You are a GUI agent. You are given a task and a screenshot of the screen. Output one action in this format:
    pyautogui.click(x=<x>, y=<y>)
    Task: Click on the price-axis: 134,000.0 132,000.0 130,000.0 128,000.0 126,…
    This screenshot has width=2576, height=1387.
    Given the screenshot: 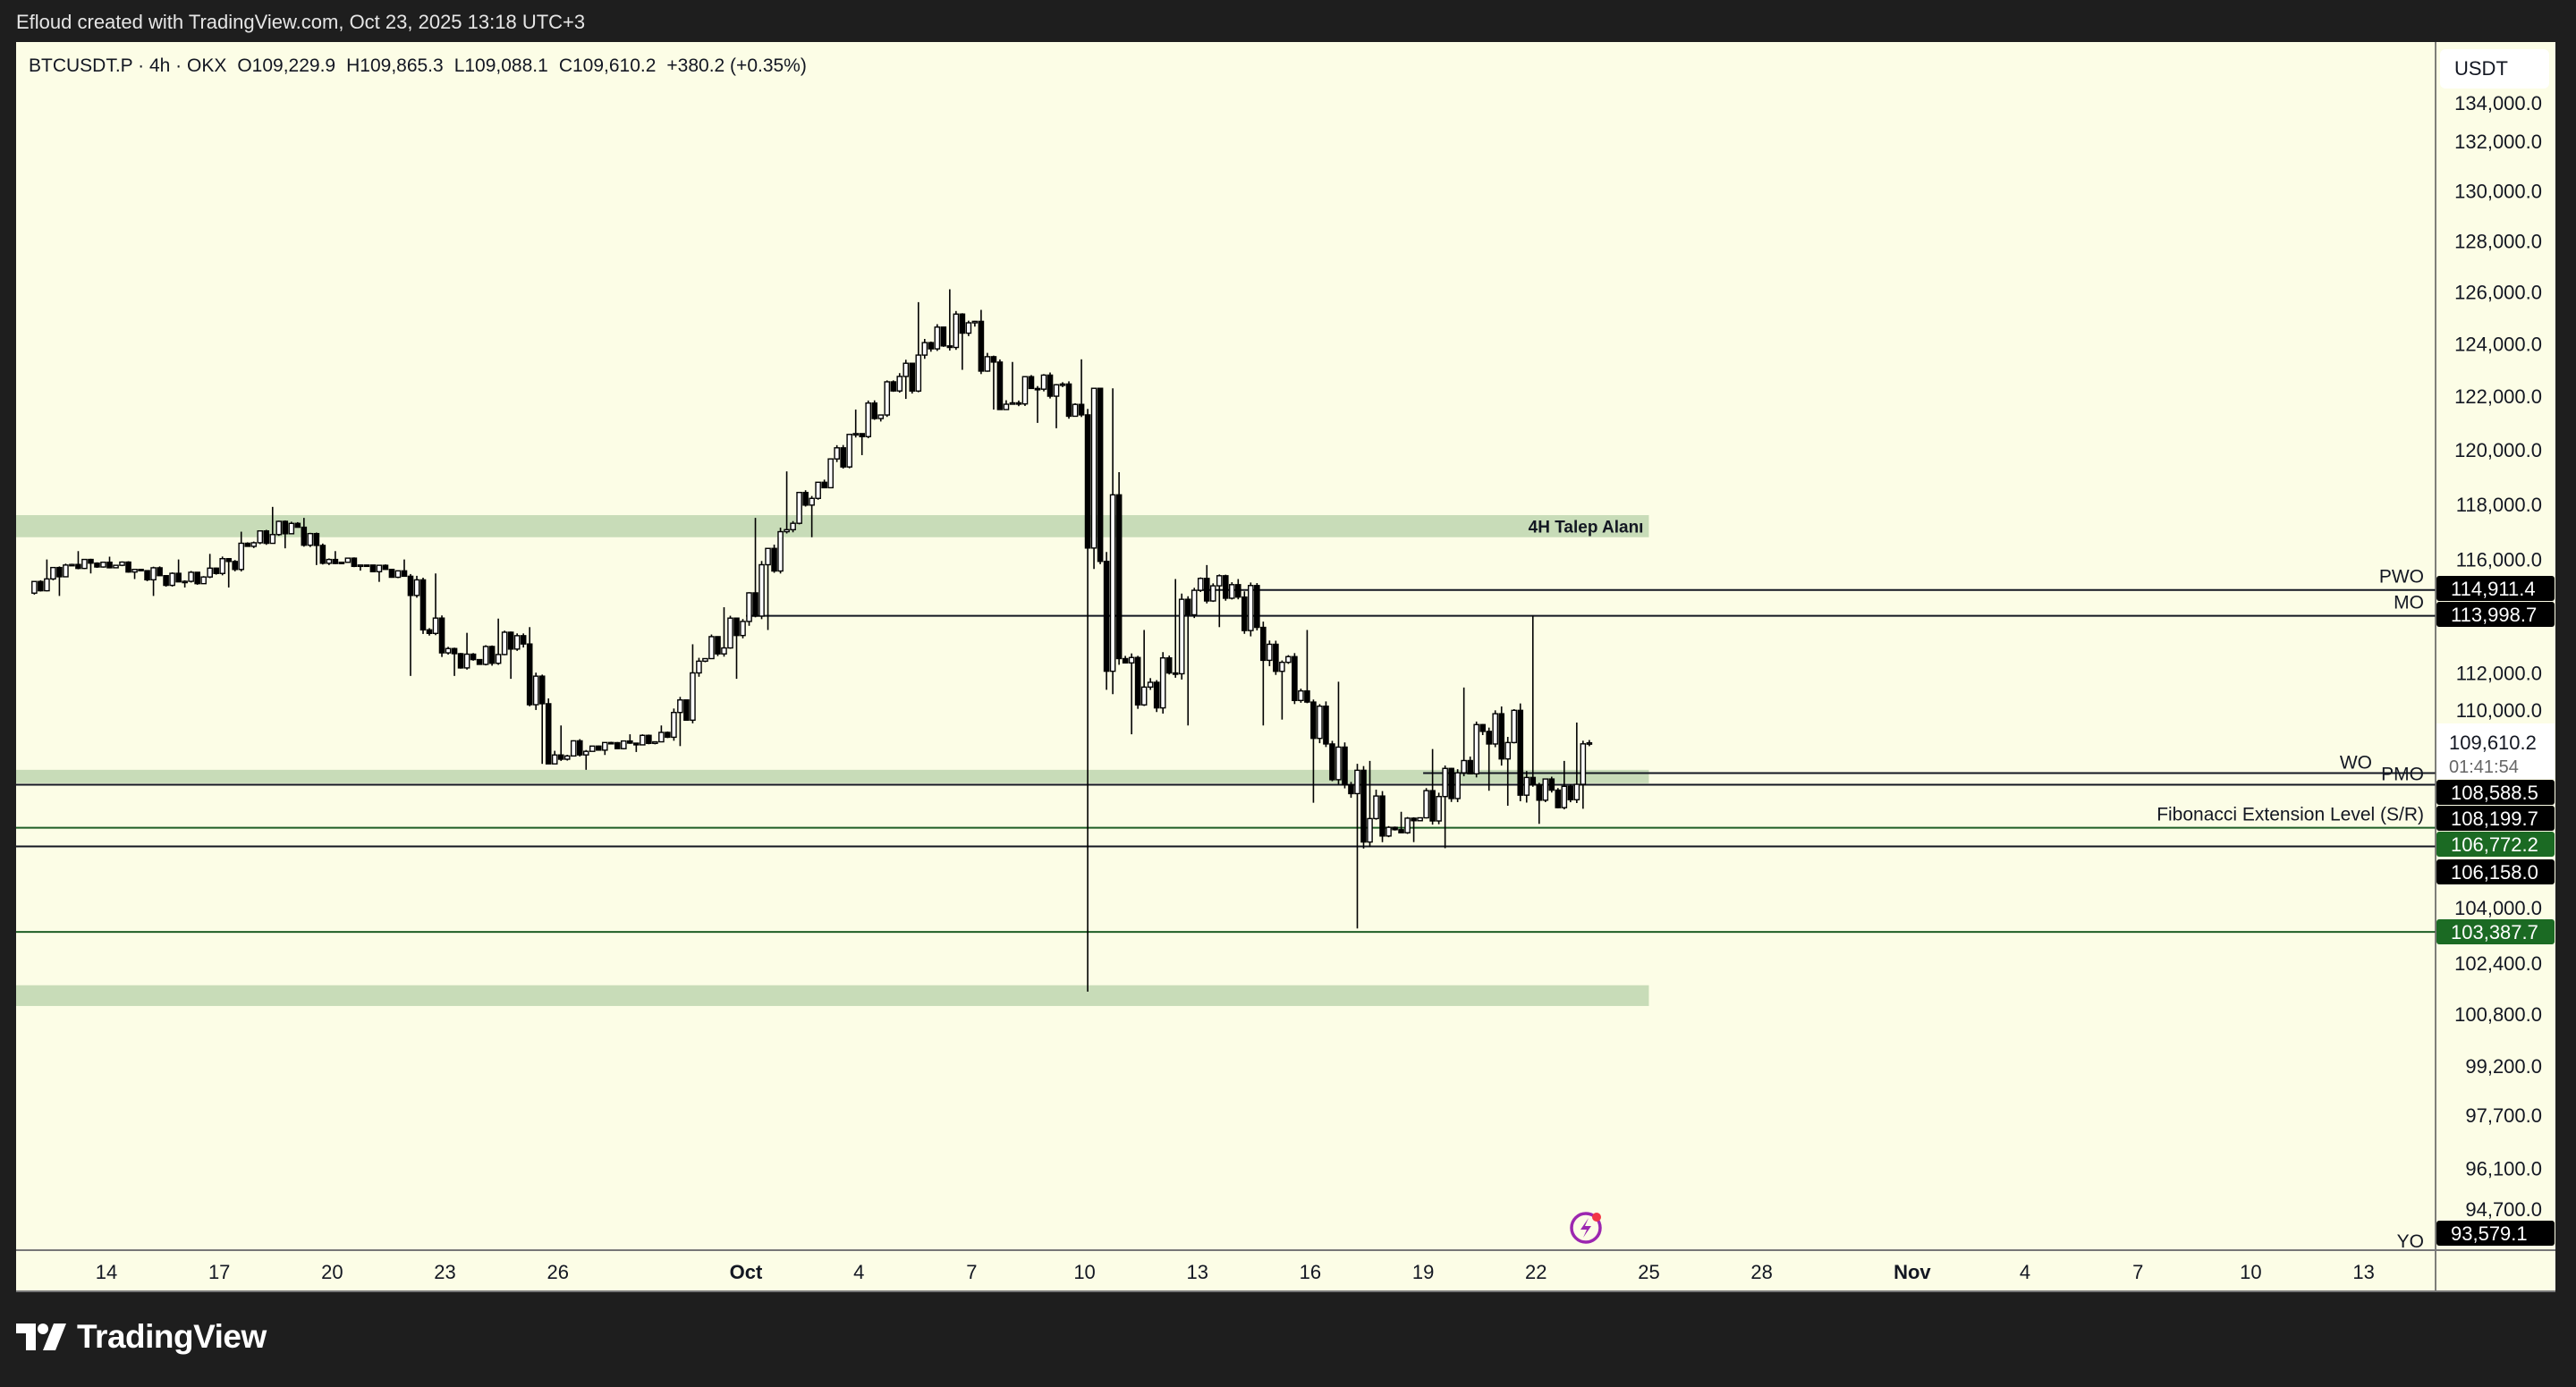 What is the action you would take?
    pyautogui.click(x=2498, y=656)
    